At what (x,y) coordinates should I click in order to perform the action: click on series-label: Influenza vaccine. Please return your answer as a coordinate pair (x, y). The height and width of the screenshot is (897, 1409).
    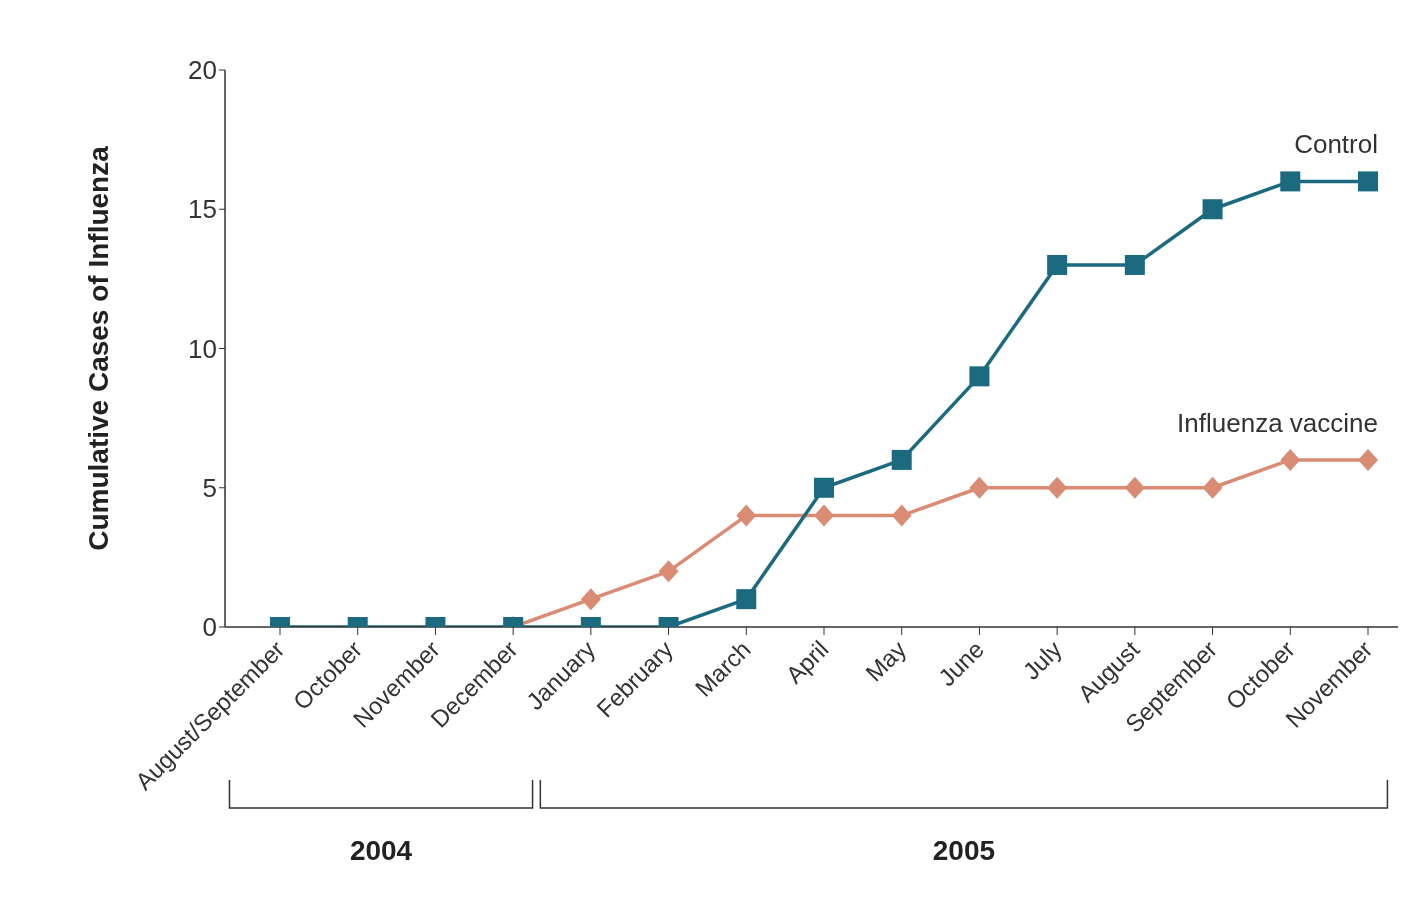
    Looking at the image, I should click on (1277, 422).